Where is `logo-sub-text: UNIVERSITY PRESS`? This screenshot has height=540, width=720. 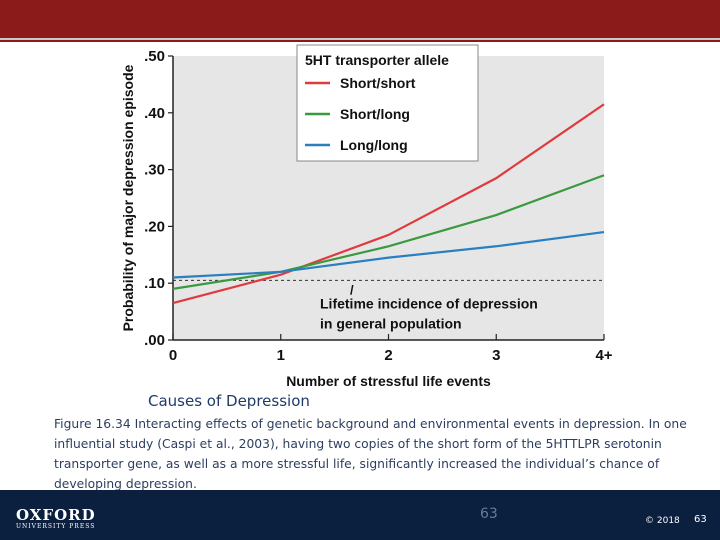 logo-sub-text: UNIVERSITY PRESS is located at coordinates (56, 526).